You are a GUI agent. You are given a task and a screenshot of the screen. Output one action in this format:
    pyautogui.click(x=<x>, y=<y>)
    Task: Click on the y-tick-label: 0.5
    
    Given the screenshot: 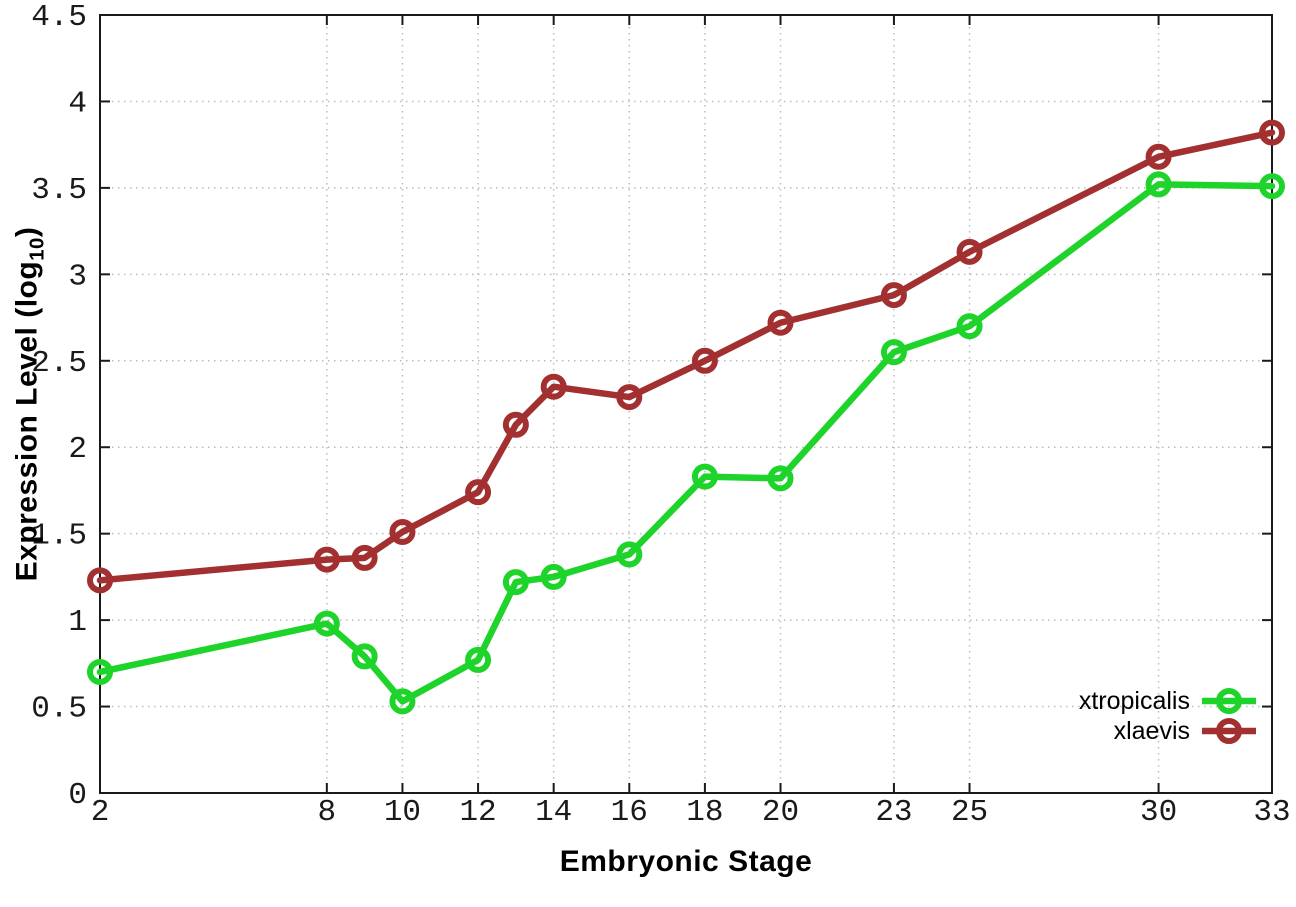 What is the action you would take?
    pyautogui.click(x=59, y=709)
    